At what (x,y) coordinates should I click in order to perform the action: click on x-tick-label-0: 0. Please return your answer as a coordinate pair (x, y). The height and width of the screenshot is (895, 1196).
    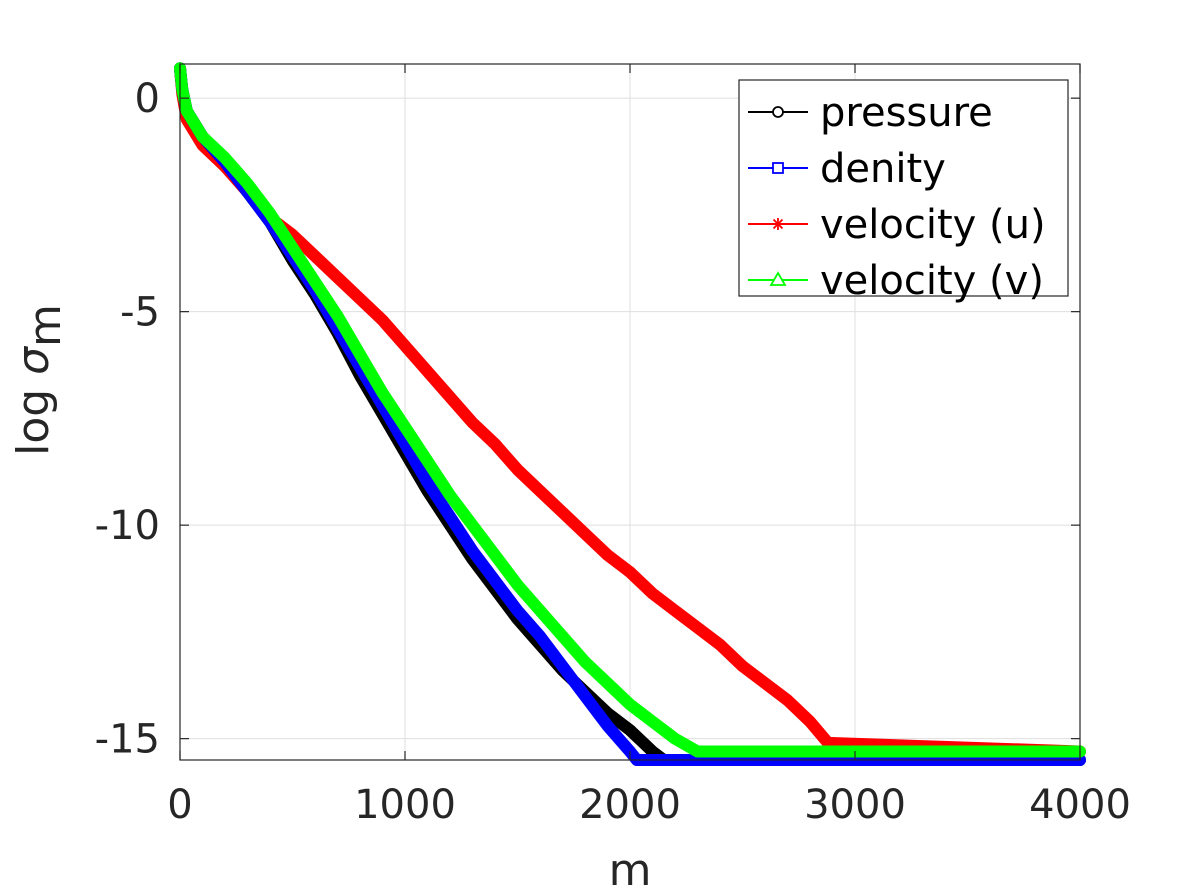
    Looking at the image, I should click on (179, 805).